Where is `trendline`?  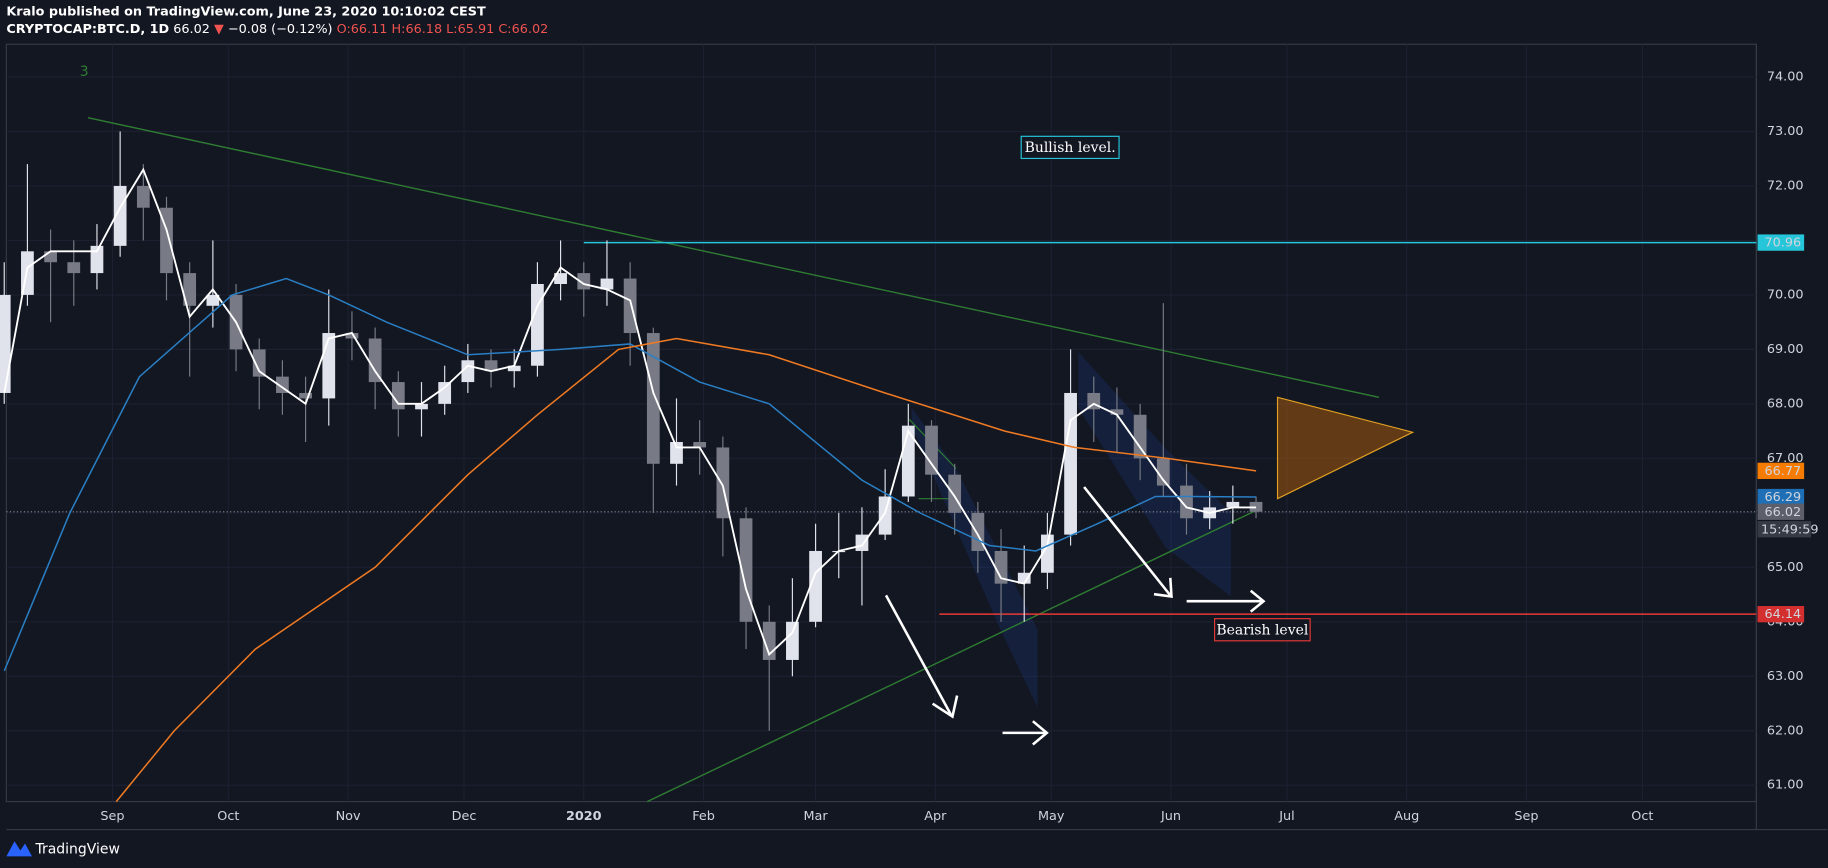
trendline is located at coordinates (953, 655).